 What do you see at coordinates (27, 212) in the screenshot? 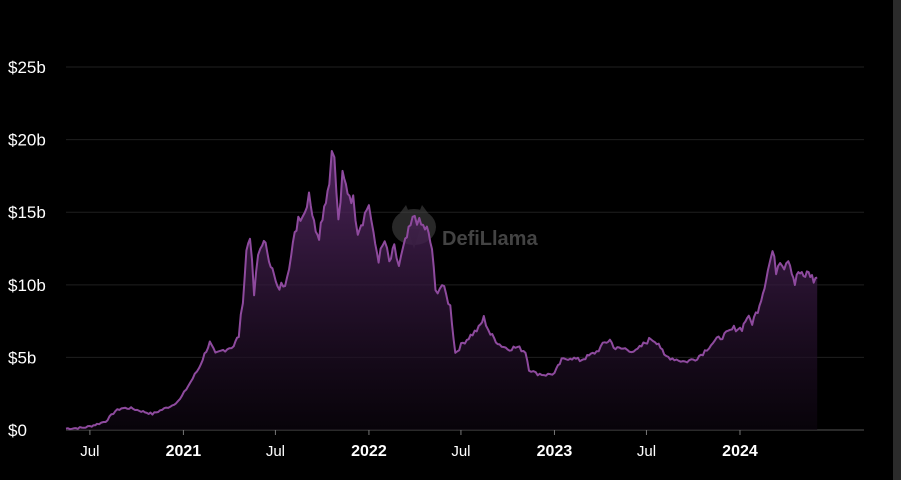
I see `y-tick-label: $15b` at bounding box center [27, 212].